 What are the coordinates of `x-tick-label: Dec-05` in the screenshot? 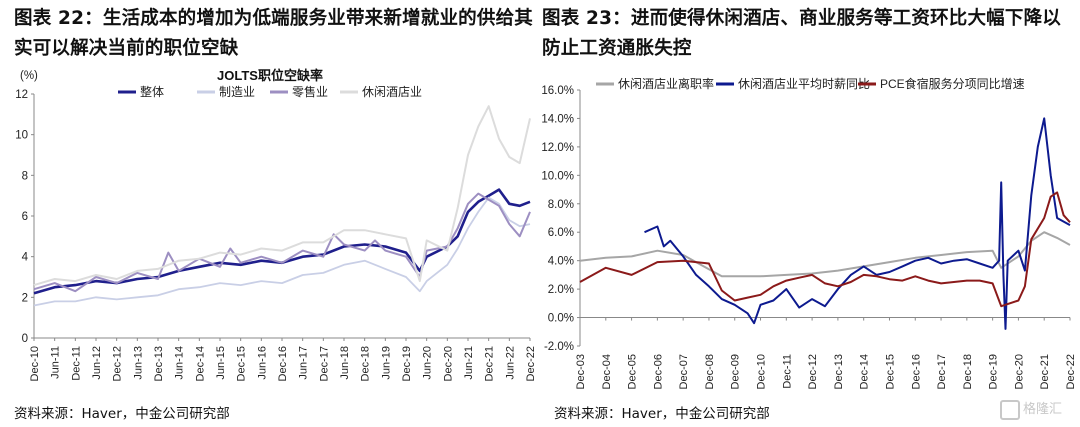 It's located at (633, 371).